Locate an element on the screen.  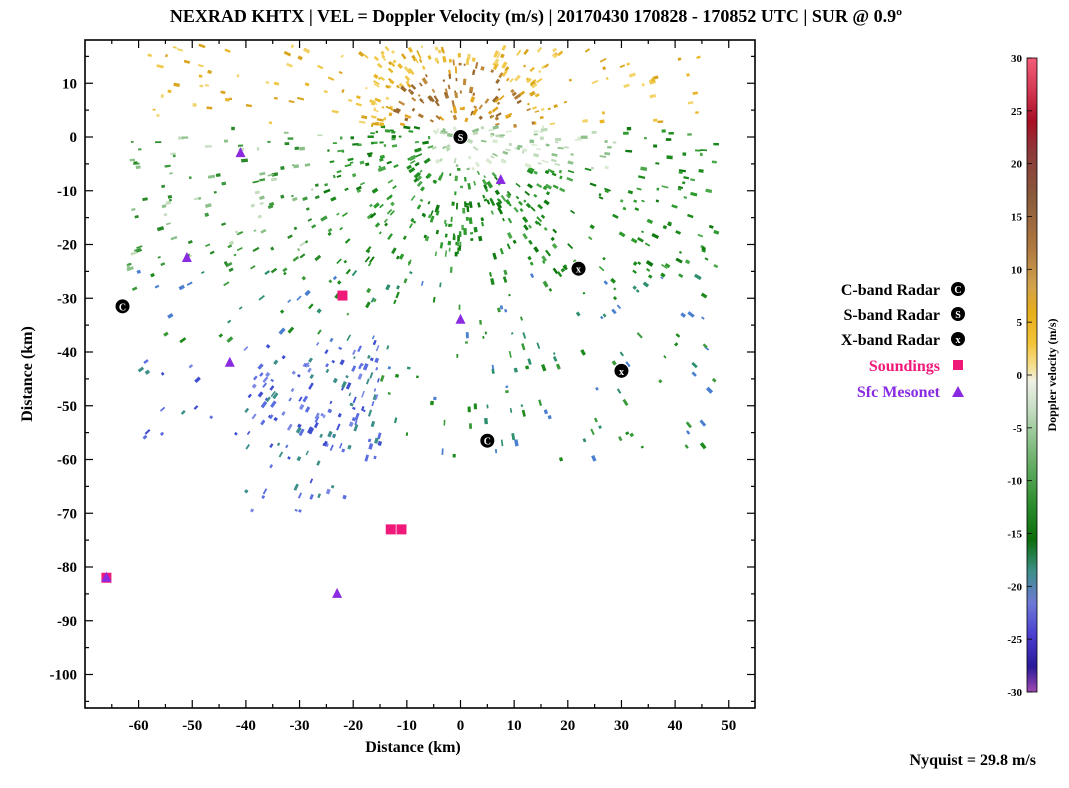
y-tick-label: -70 is located at coordinates (67, 514).